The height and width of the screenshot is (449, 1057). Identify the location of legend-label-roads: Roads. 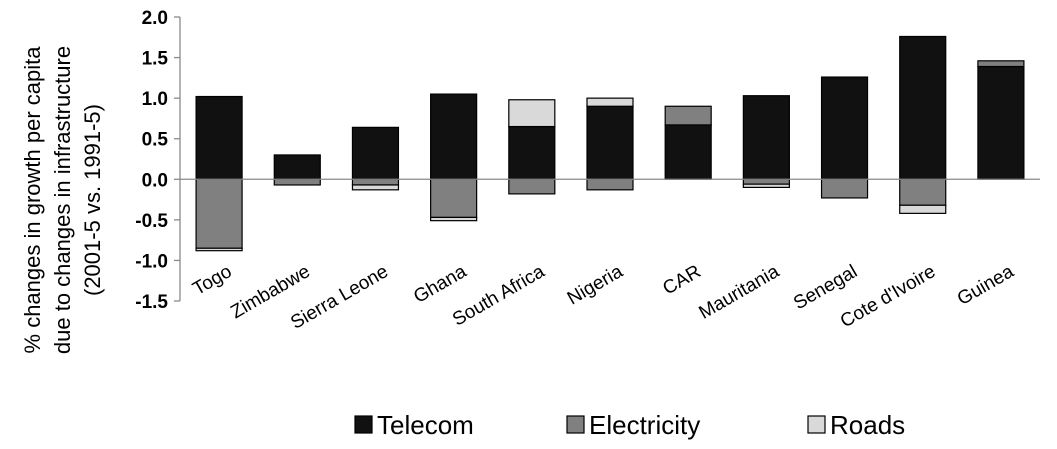
(867, 425).